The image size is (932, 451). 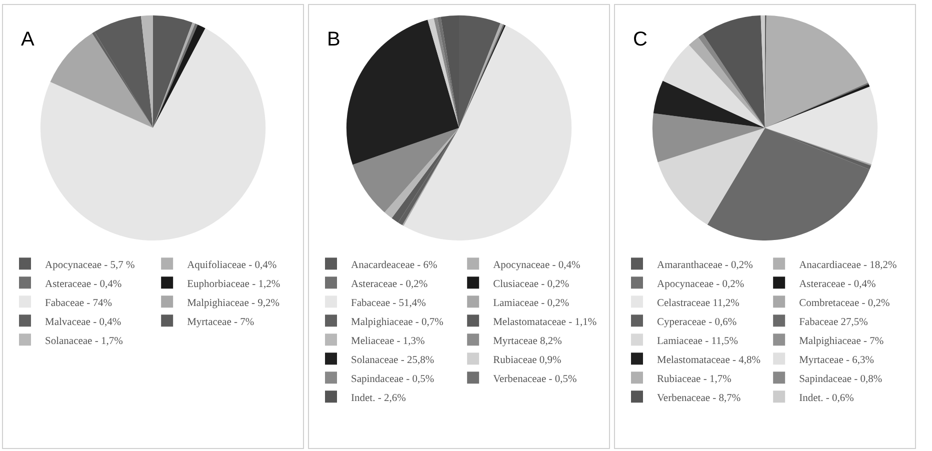 What do you see at coordinates (527, 360) in the screenshot?
I see `legend-label: Rubiaceae 0,9%` at bounding box center [527, 360].